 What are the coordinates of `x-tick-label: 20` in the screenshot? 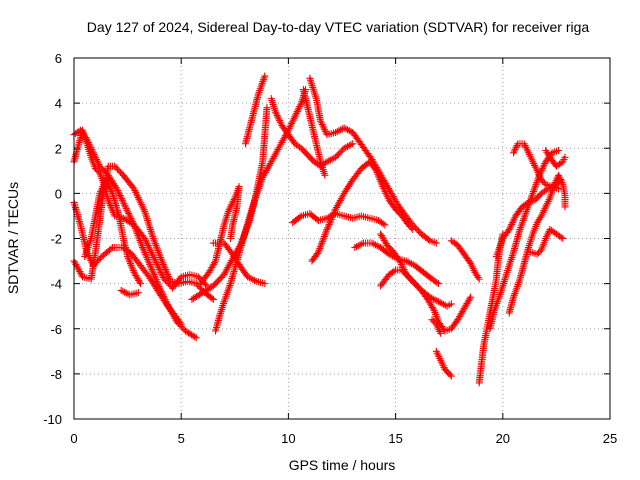 It's located at (503, 438).